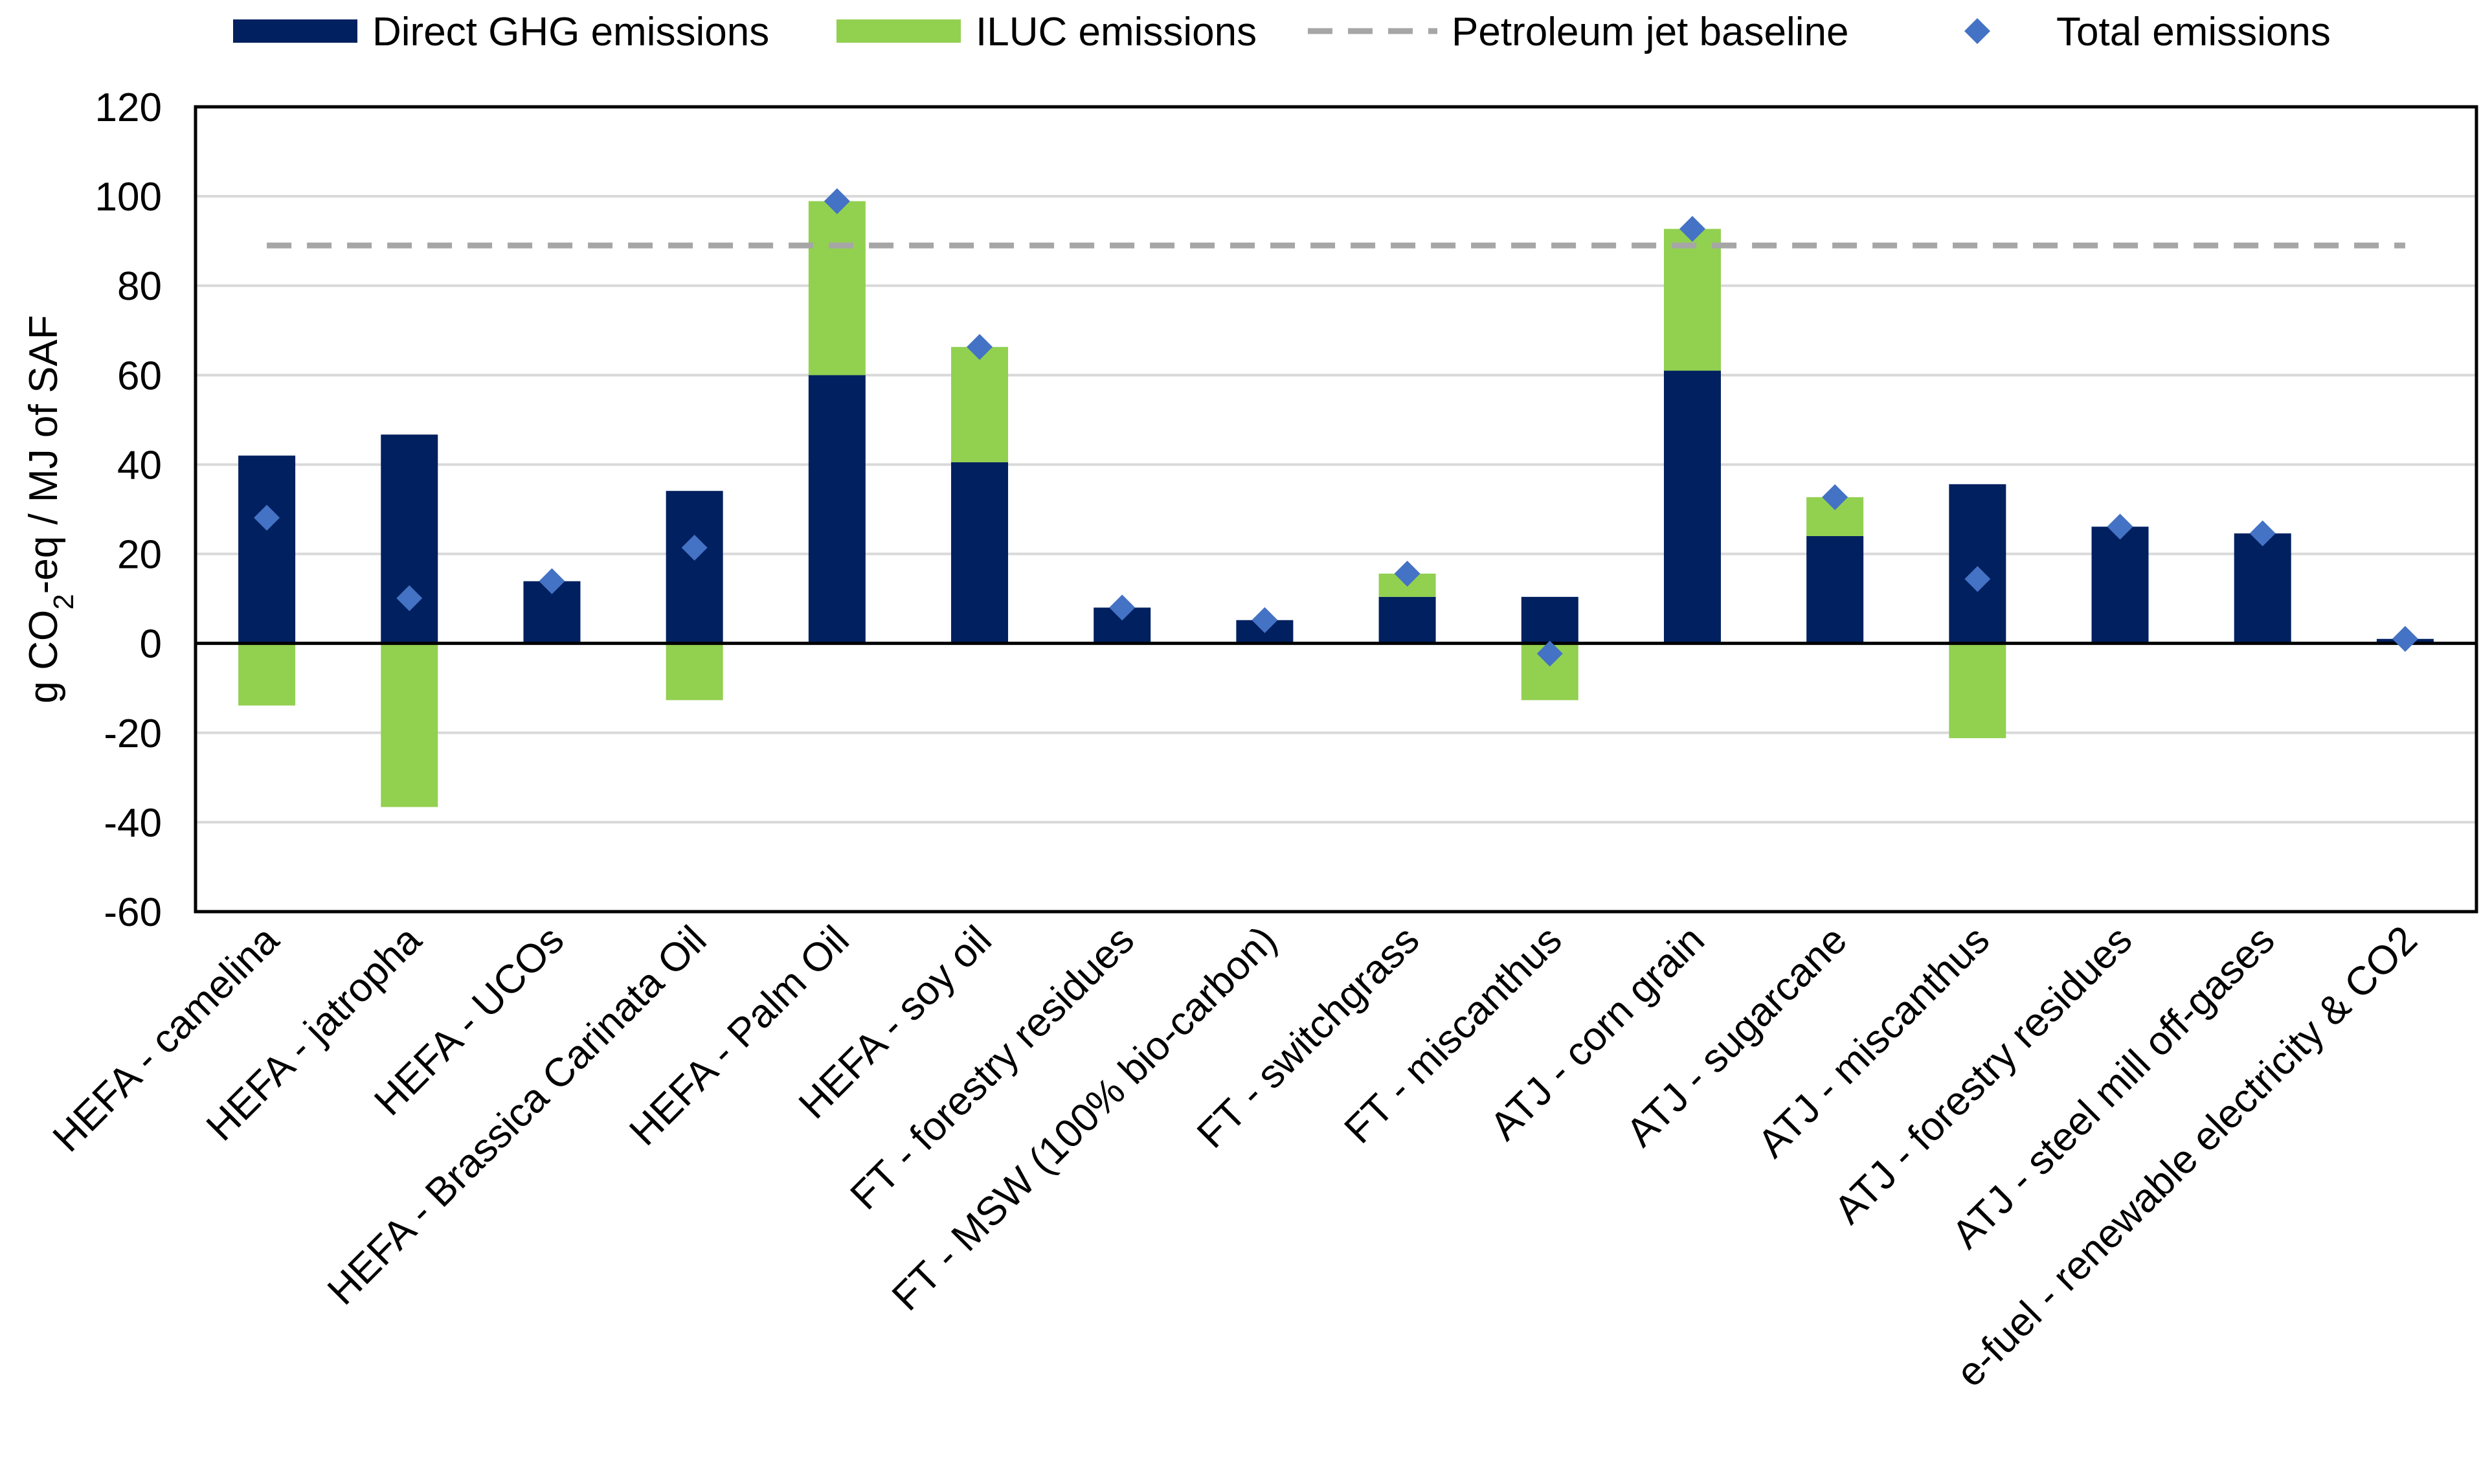  Describe the element at coordinates (44, 657) in the screenshot. I see `y-axis-label-prefix: g CO` at that location.